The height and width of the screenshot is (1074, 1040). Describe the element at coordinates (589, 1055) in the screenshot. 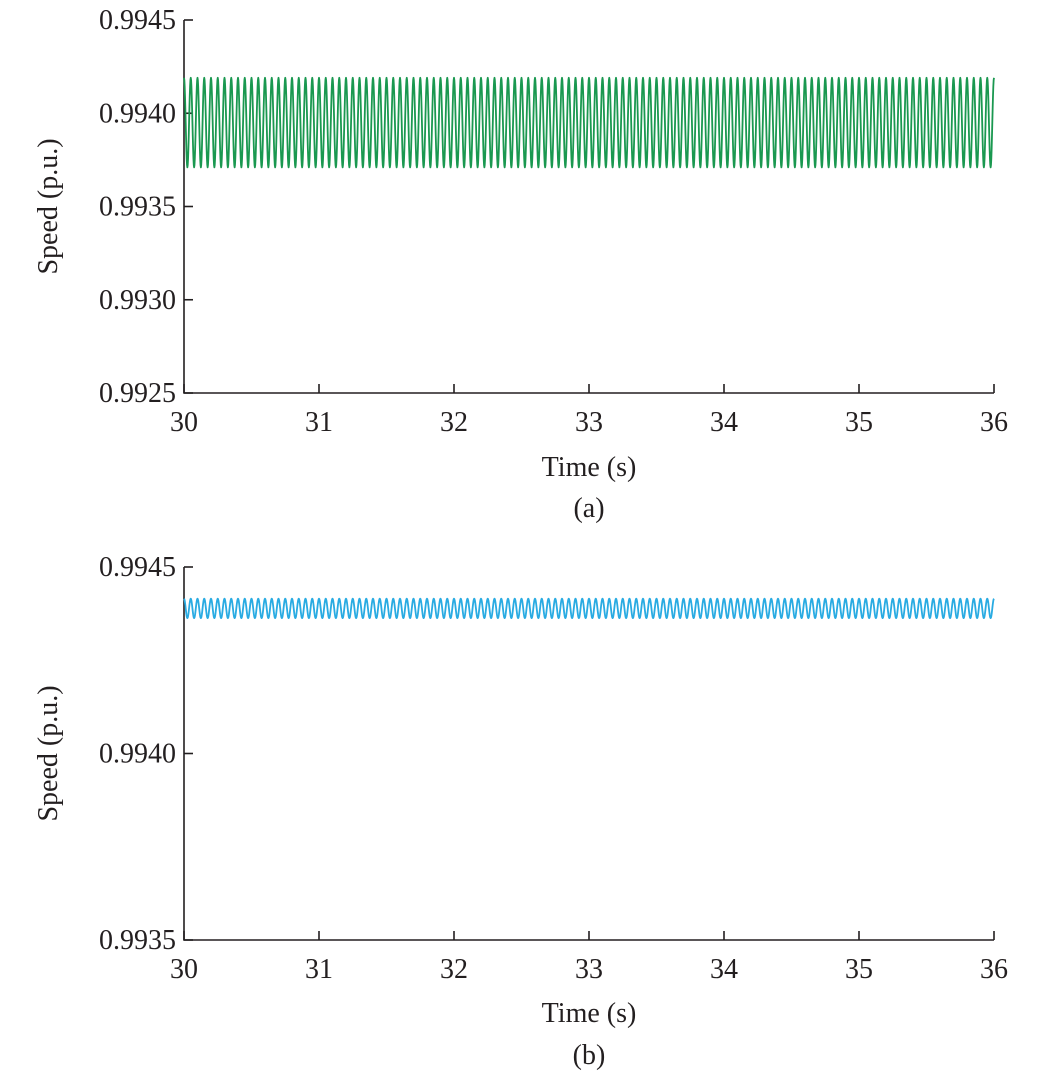

I see `panel-caption: (b)` at that location.